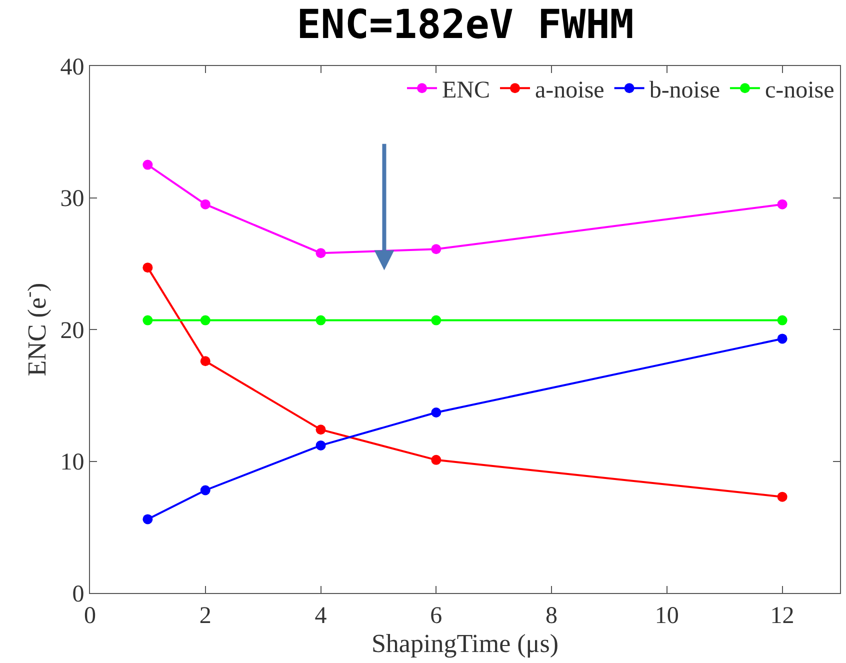  Describe the element at coordinates (436, 615) in the screenshot. I see `x-tick-label: 6` at that location.